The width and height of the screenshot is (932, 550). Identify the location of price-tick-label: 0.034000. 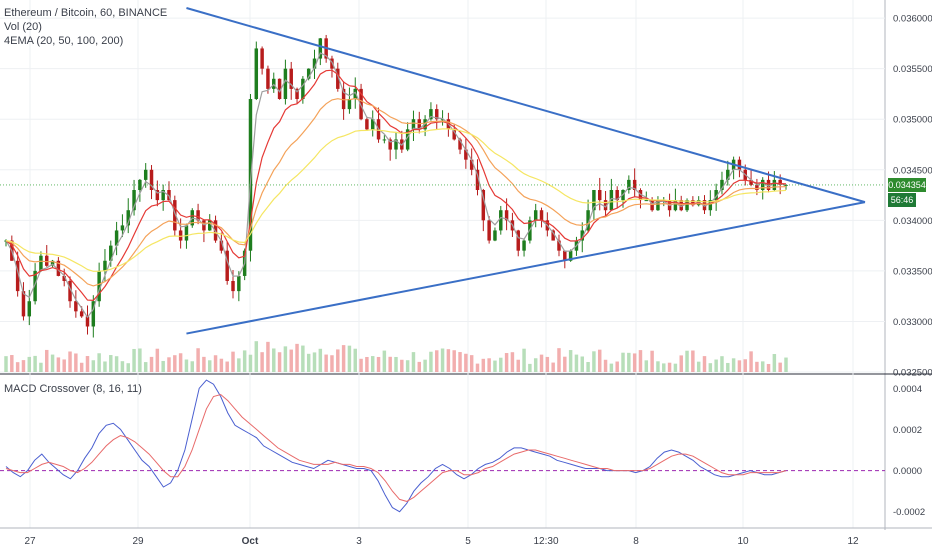
(912, 221).